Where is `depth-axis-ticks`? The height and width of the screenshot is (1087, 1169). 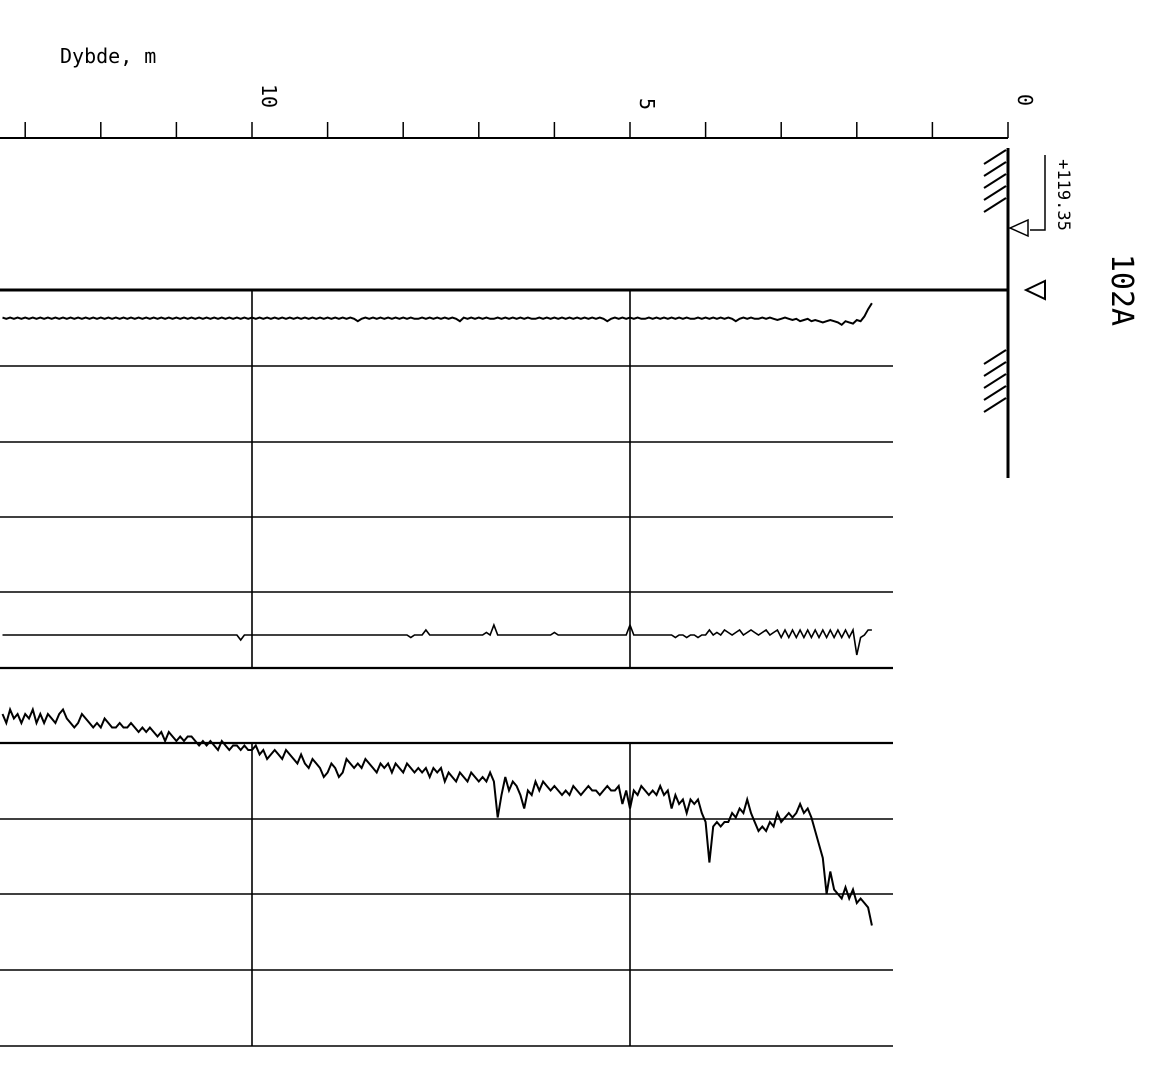
depth-axis-ticks is located at coordinates (516, 130).